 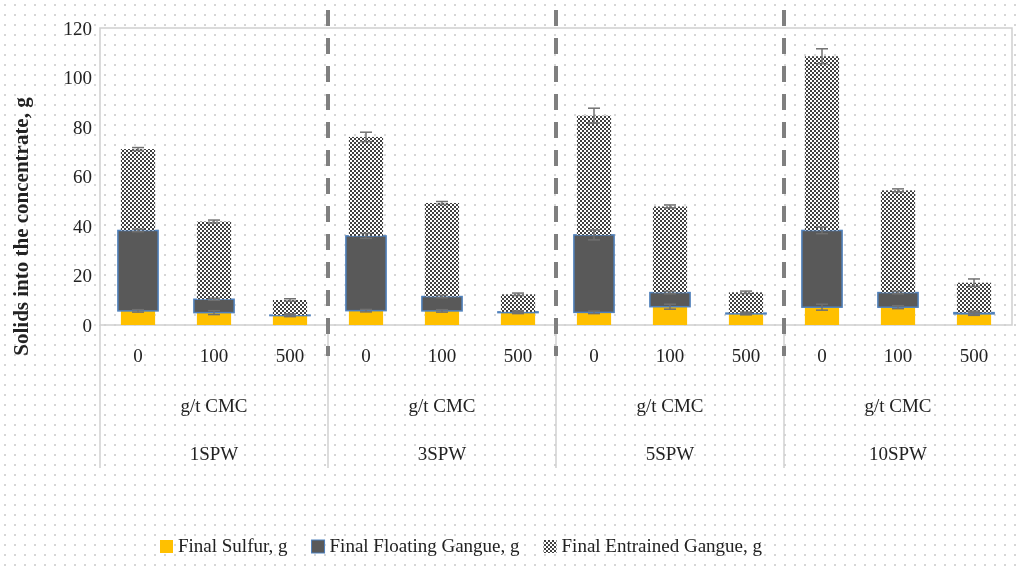 What do you see at coordinates (442, 453) in the screenshot?
I see `text: 3SPW` at bounding box center [442, 453].